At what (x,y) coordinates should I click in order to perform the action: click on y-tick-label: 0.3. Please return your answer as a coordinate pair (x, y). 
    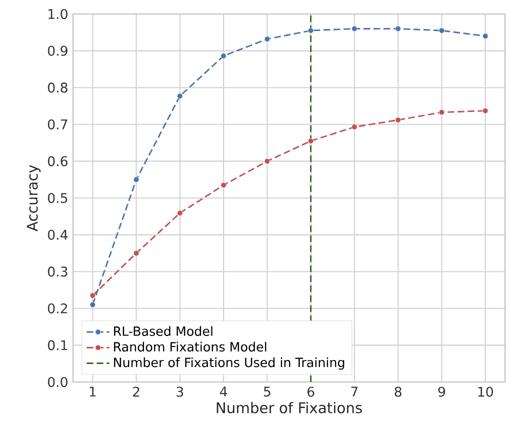
    Looking at the image, I should click on (58, 271).